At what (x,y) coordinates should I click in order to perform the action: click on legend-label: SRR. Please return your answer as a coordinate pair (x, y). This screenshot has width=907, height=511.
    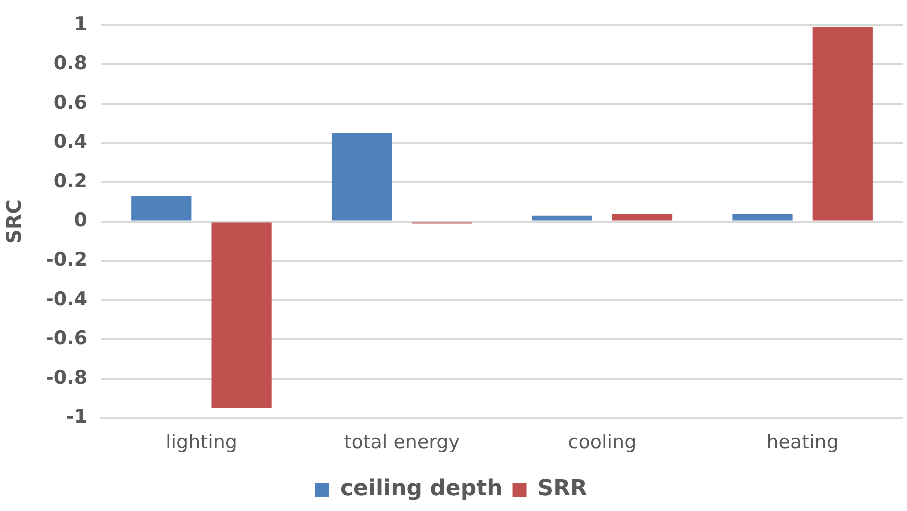
    Looking at the image, I should click on (563, 489).